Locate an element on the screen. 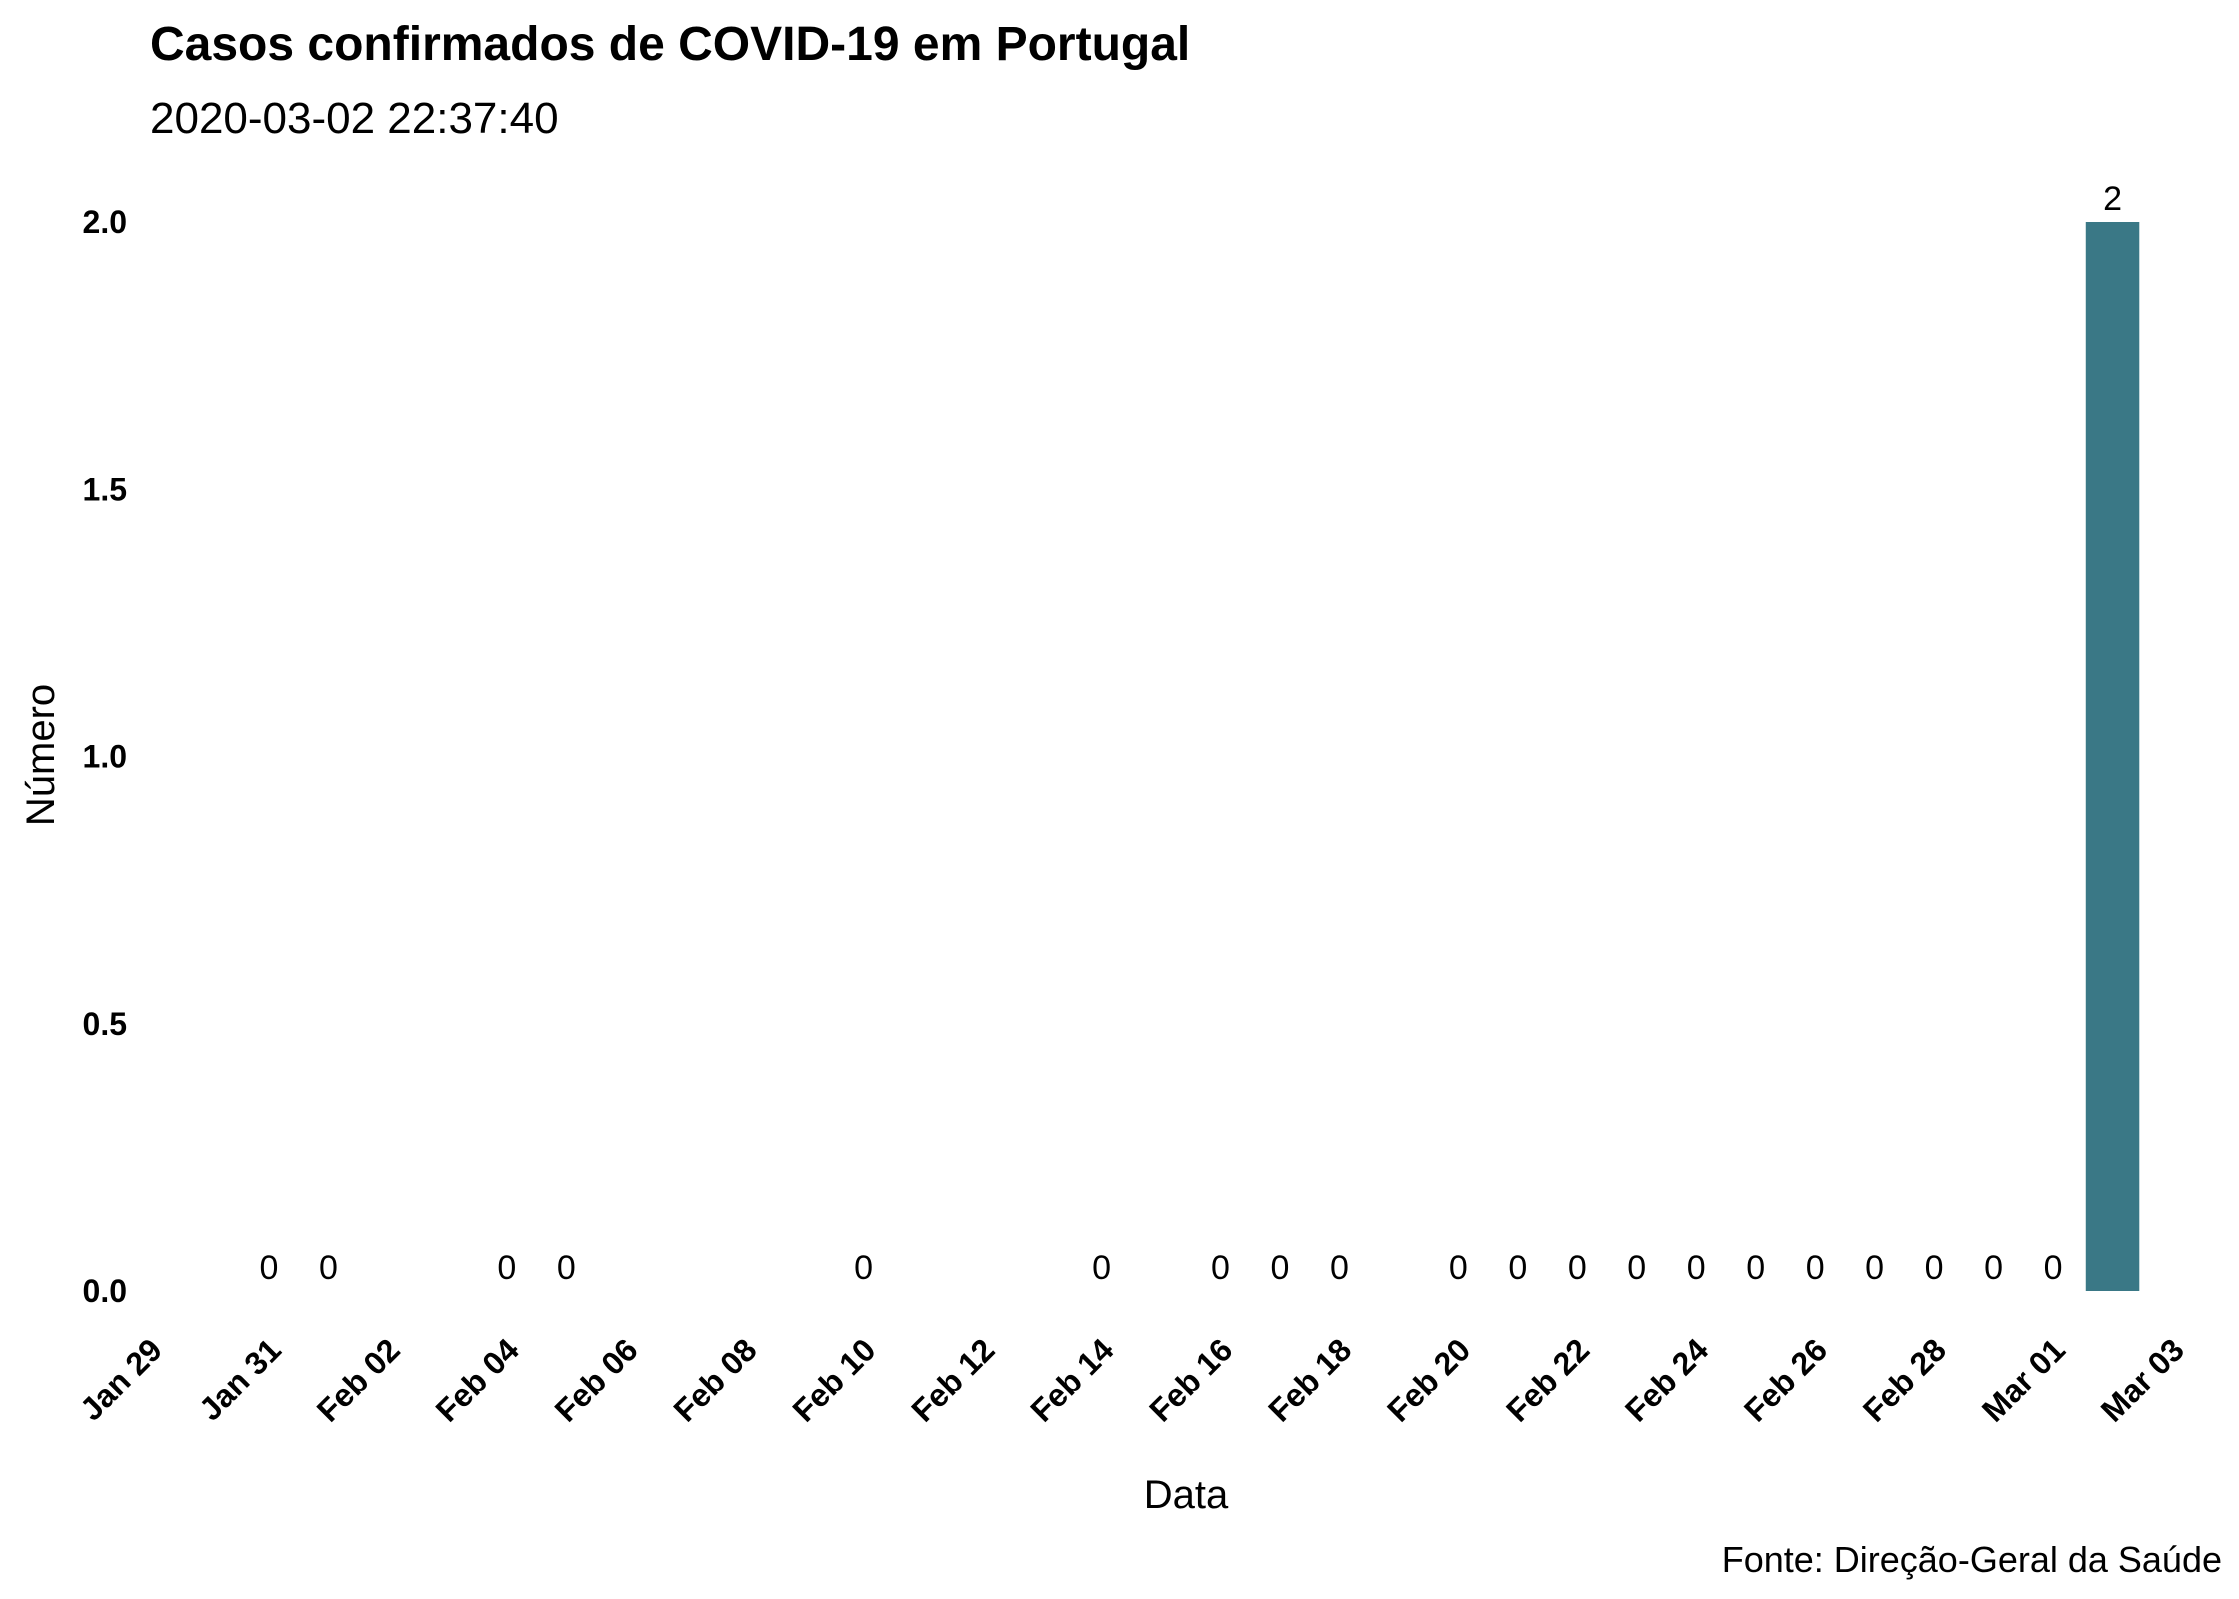  x-tick-label: Mar 01 is located at coordinates (2023, 1379).